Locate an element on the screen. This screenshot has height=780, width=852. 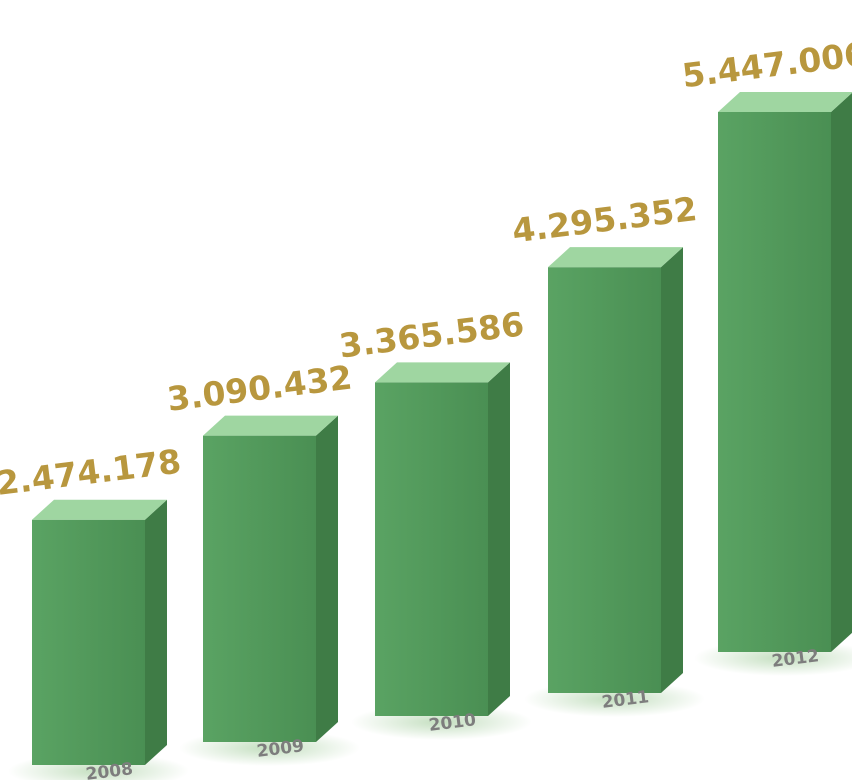
bar-side-2011 is located at coordinates (672, 470).